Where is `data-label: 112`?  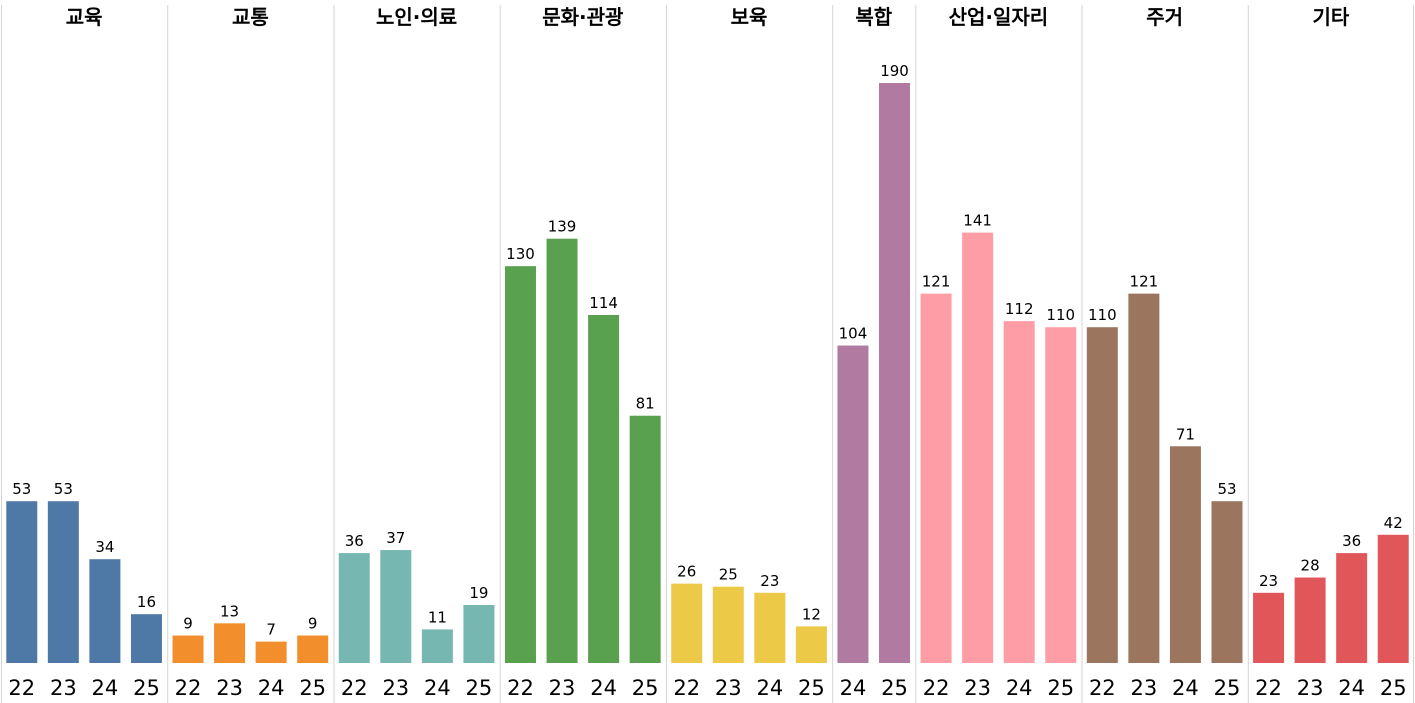 data-label: 112 is located at coordinates (1019, 309).